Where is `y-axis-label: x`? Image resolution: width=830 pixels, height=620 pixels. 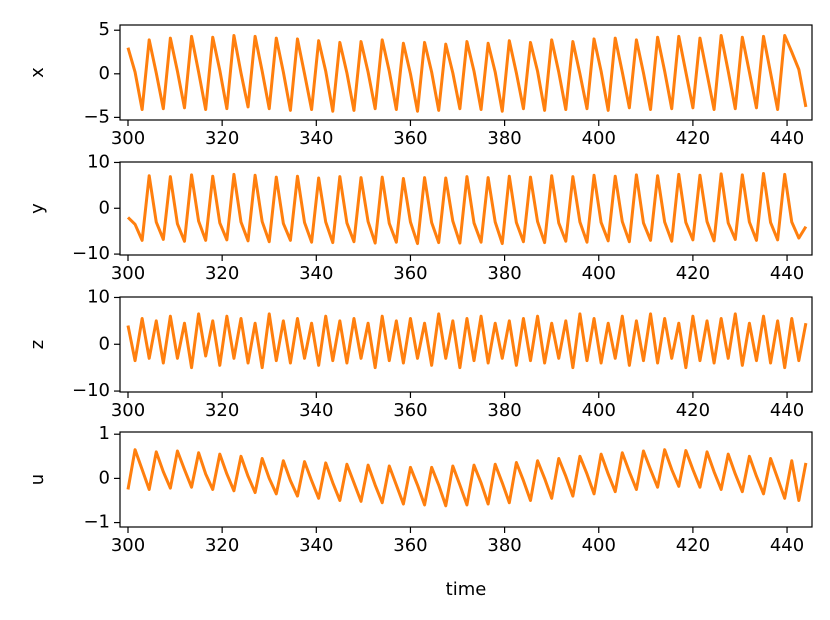
y-axis-label: x is located at coordinates (37, 72).